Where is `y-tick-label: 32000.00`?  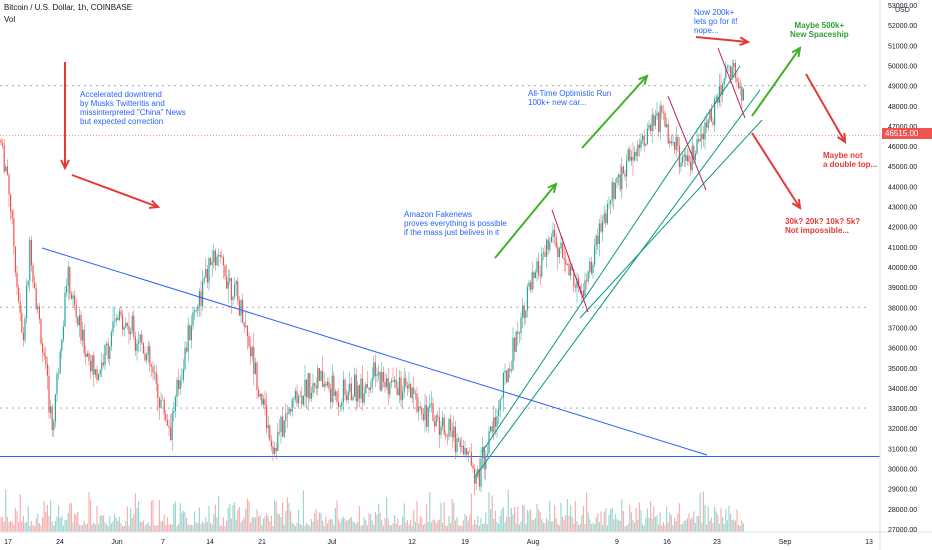 y-tick-label: 32000.00 is located at coordinates (902, 429).